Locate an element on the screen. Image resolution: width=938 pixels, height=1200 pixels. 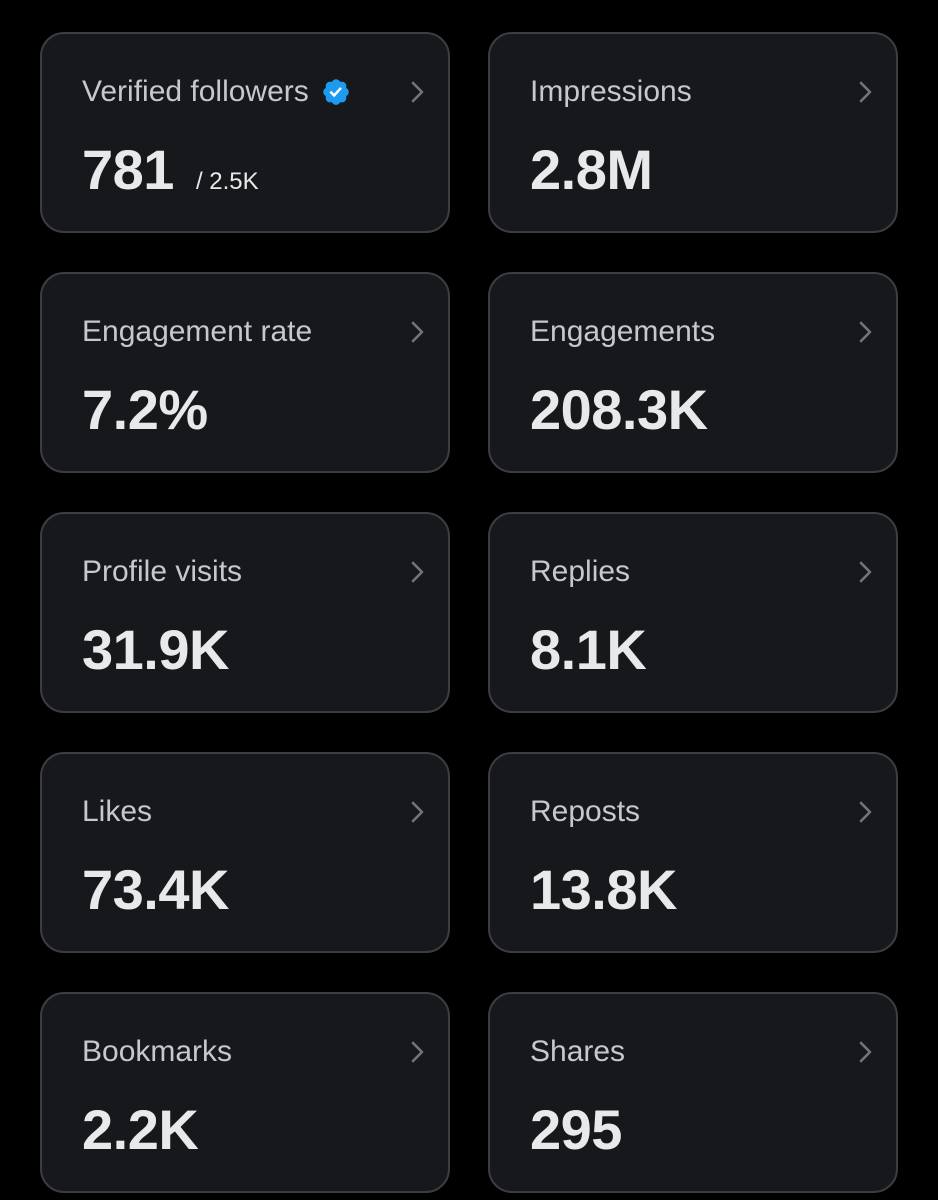
metric-value: 7.2% is located at coordinates (145, 409).